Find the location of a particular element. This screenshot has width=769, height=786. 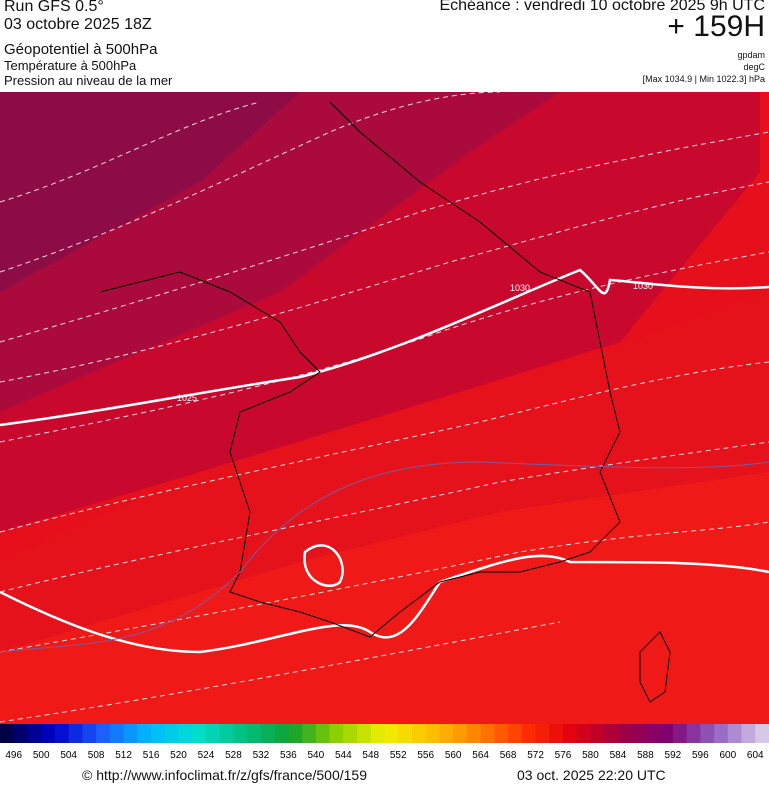

colorbar-label: 528 is located at coordinates (233, 755).